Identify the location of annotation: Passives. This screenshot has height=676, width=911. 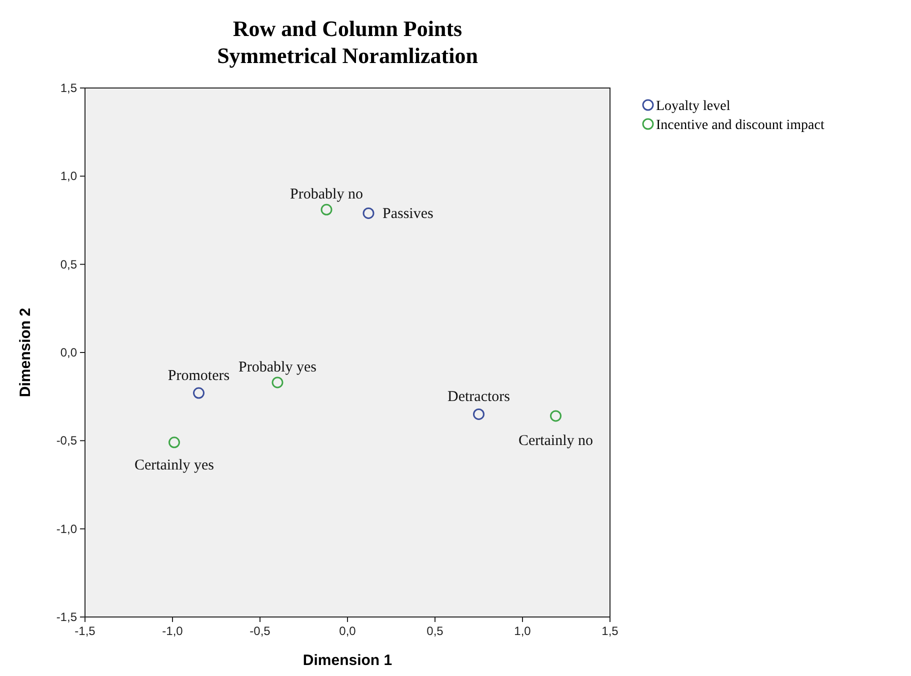
(408, 214).